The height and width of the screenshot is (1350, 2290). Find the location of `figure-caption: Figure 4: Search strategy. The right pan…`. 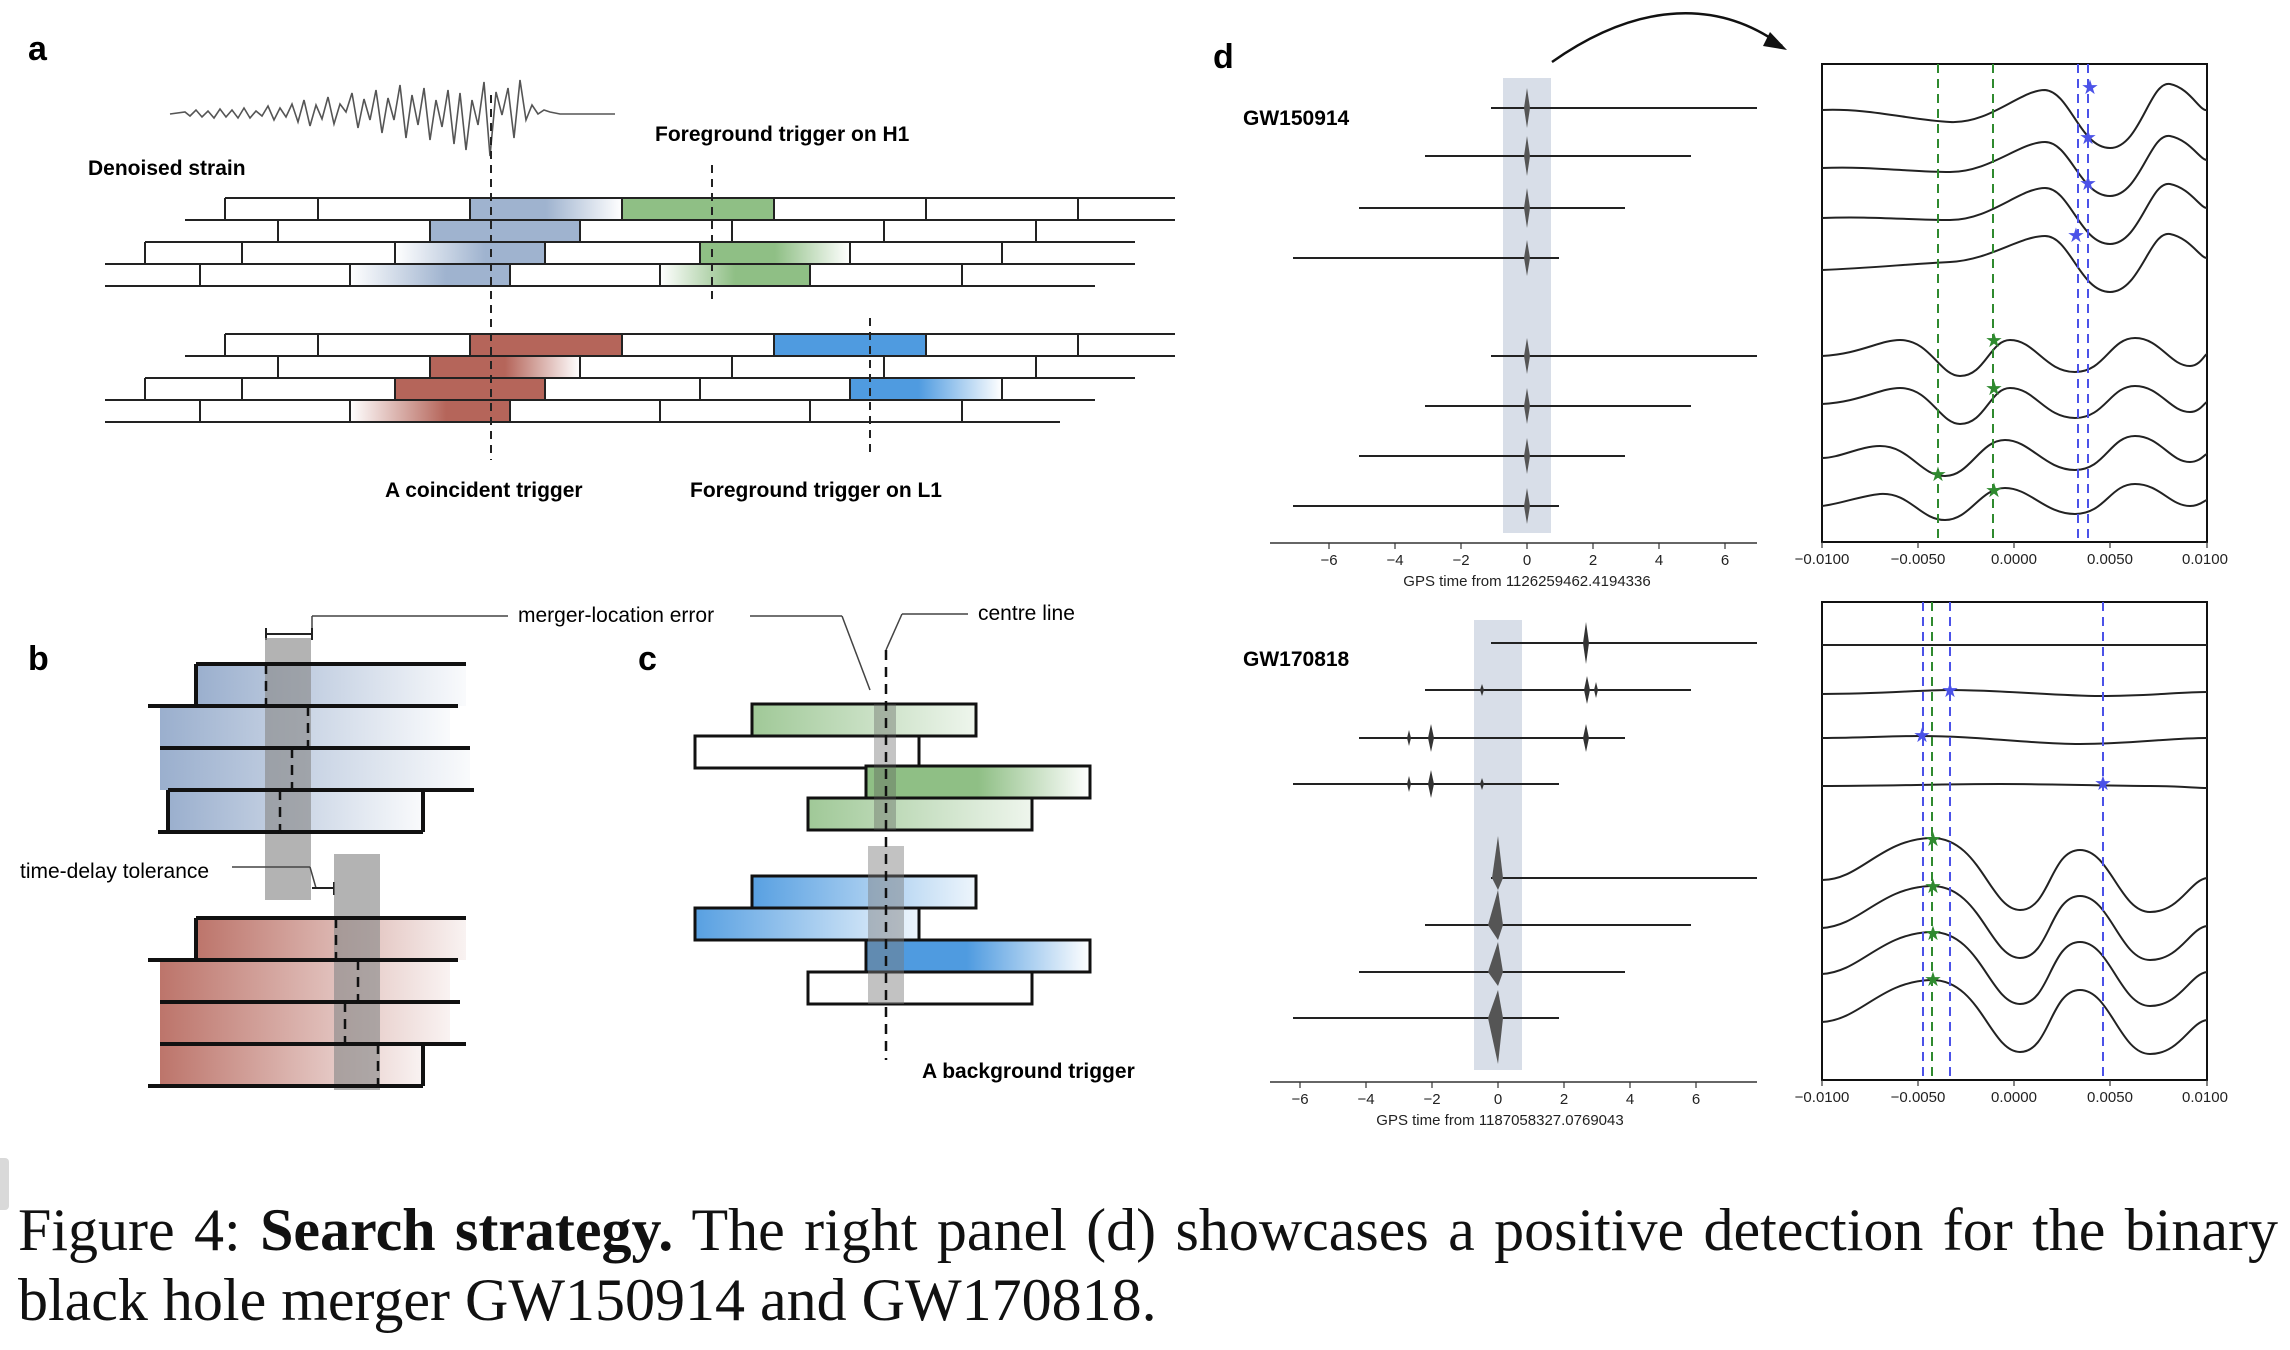

figure-caption: Figure 4: Search strategy. The right pan… is located at coordinates (1148, 1265).